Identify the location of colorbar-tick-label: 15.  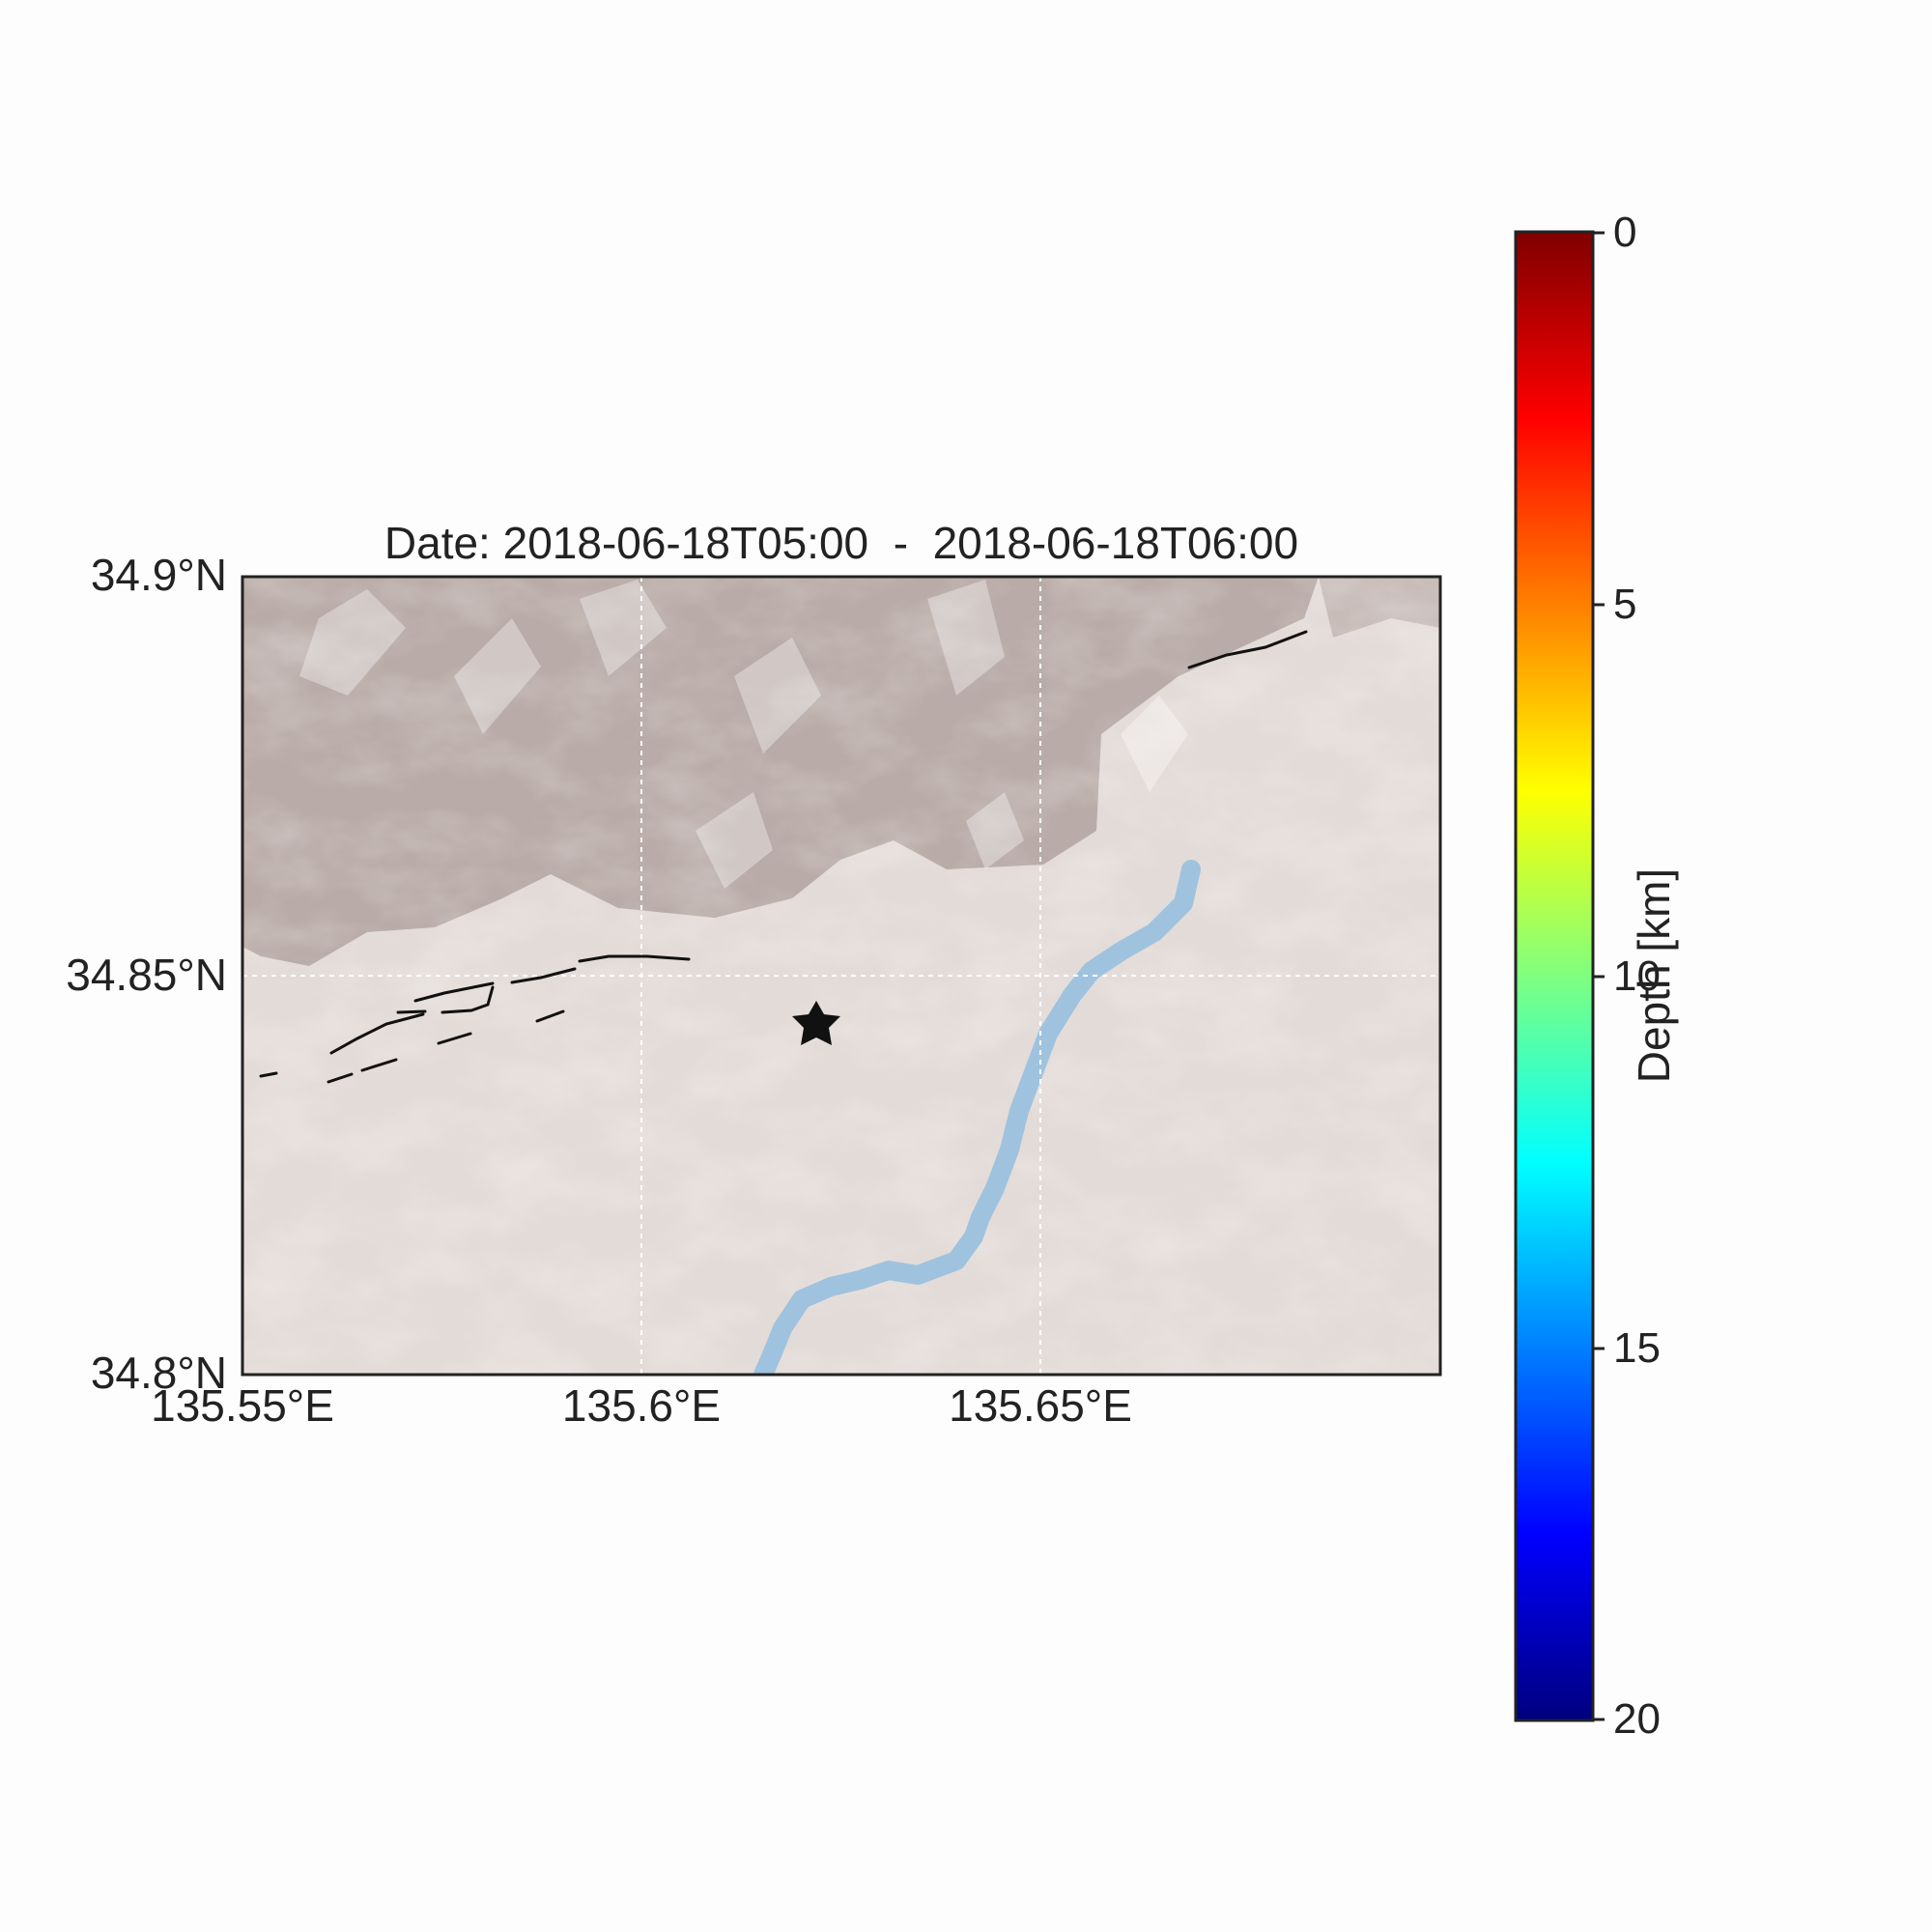
(1637, 1348).